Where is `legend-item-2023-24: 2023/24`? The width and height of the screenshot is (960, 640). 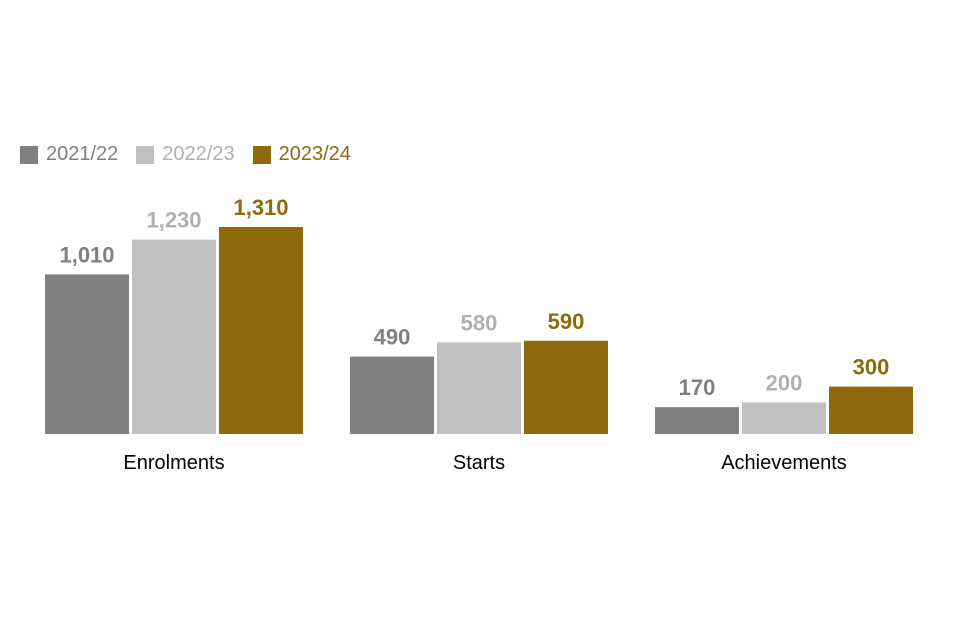 legend-item-2023-24: 2023/24 is located at coordinates (301, 154).